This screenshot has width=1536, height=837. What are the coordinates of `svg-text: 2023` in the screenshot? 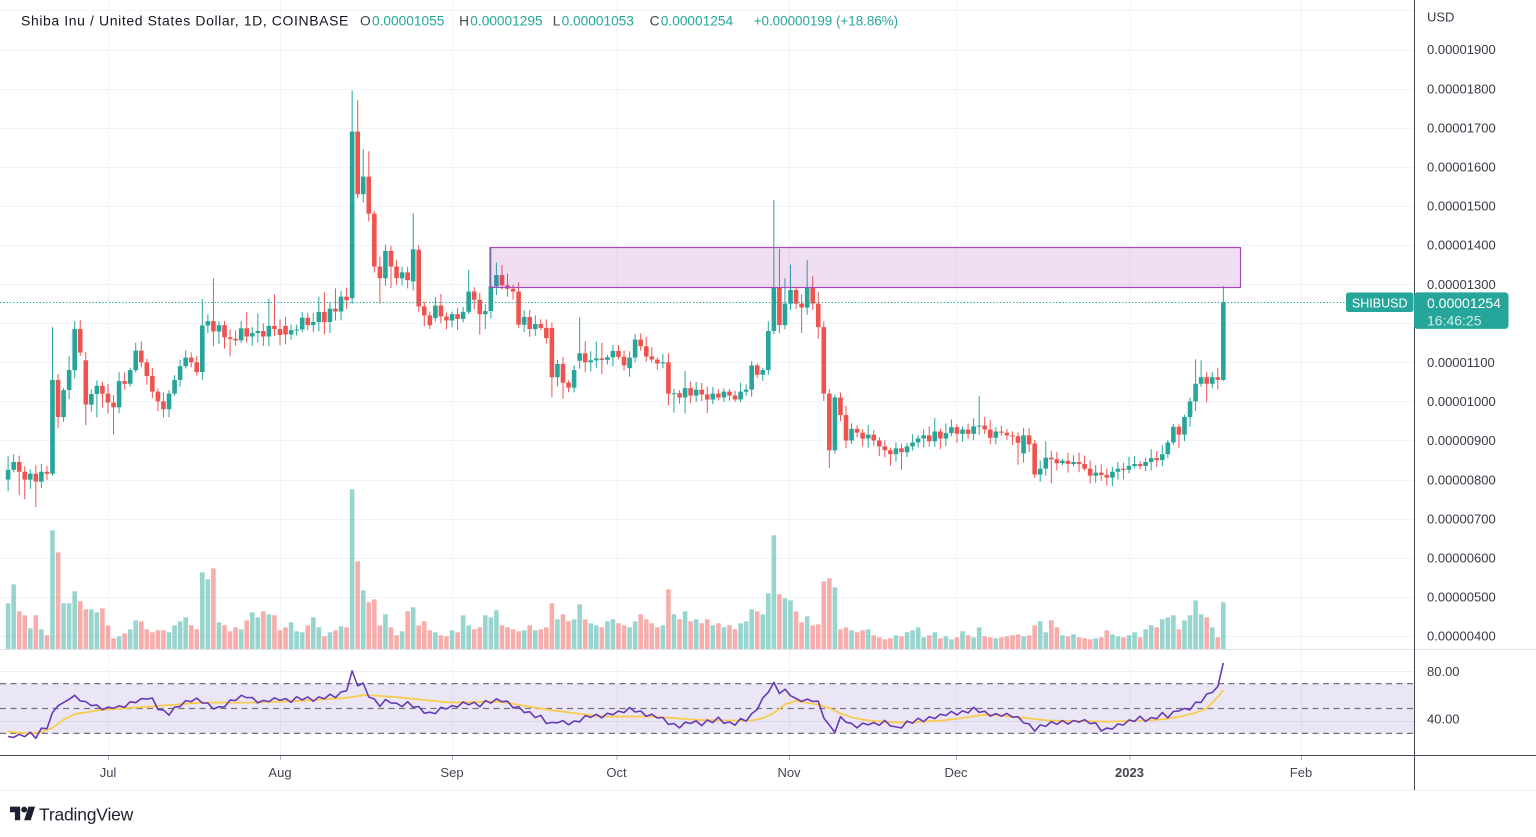 It's located at (1129, 772).